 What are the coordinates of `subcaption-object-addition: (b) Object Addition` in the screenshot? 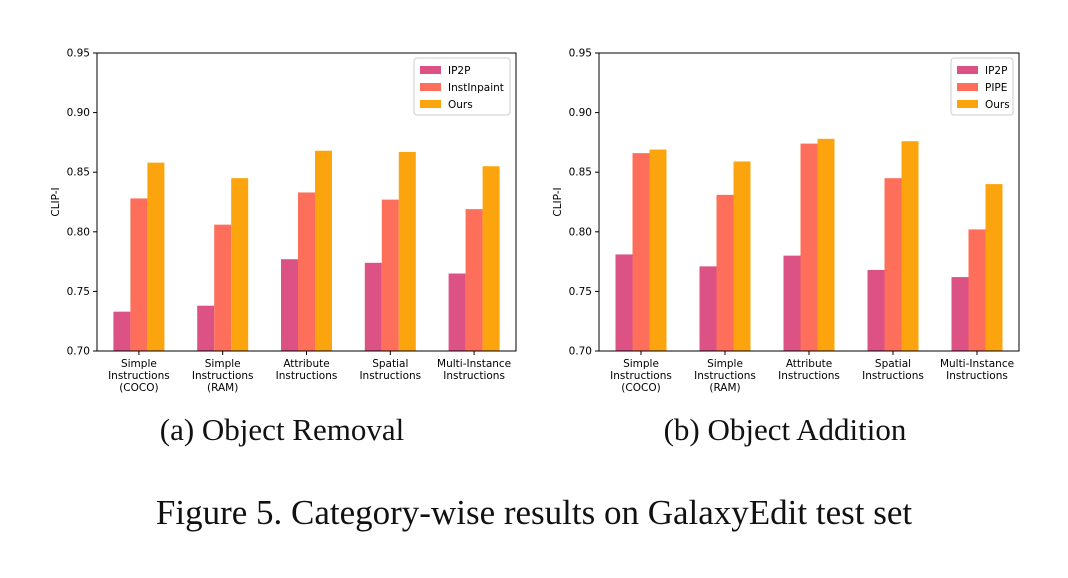 It's located at (785, 429).